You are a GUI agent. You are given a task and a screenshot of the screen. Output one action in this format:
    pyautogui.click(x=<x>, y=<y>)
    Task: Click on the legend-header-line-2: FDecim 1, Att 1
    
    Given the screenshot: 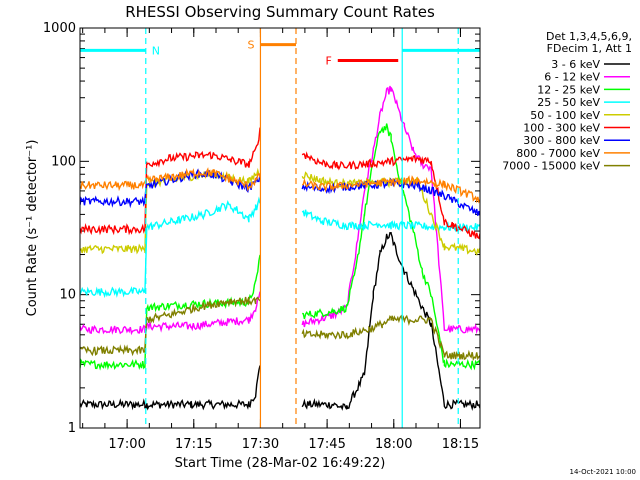 What is the action you would take?
    pyautogui.click(x=589, y=48)
    